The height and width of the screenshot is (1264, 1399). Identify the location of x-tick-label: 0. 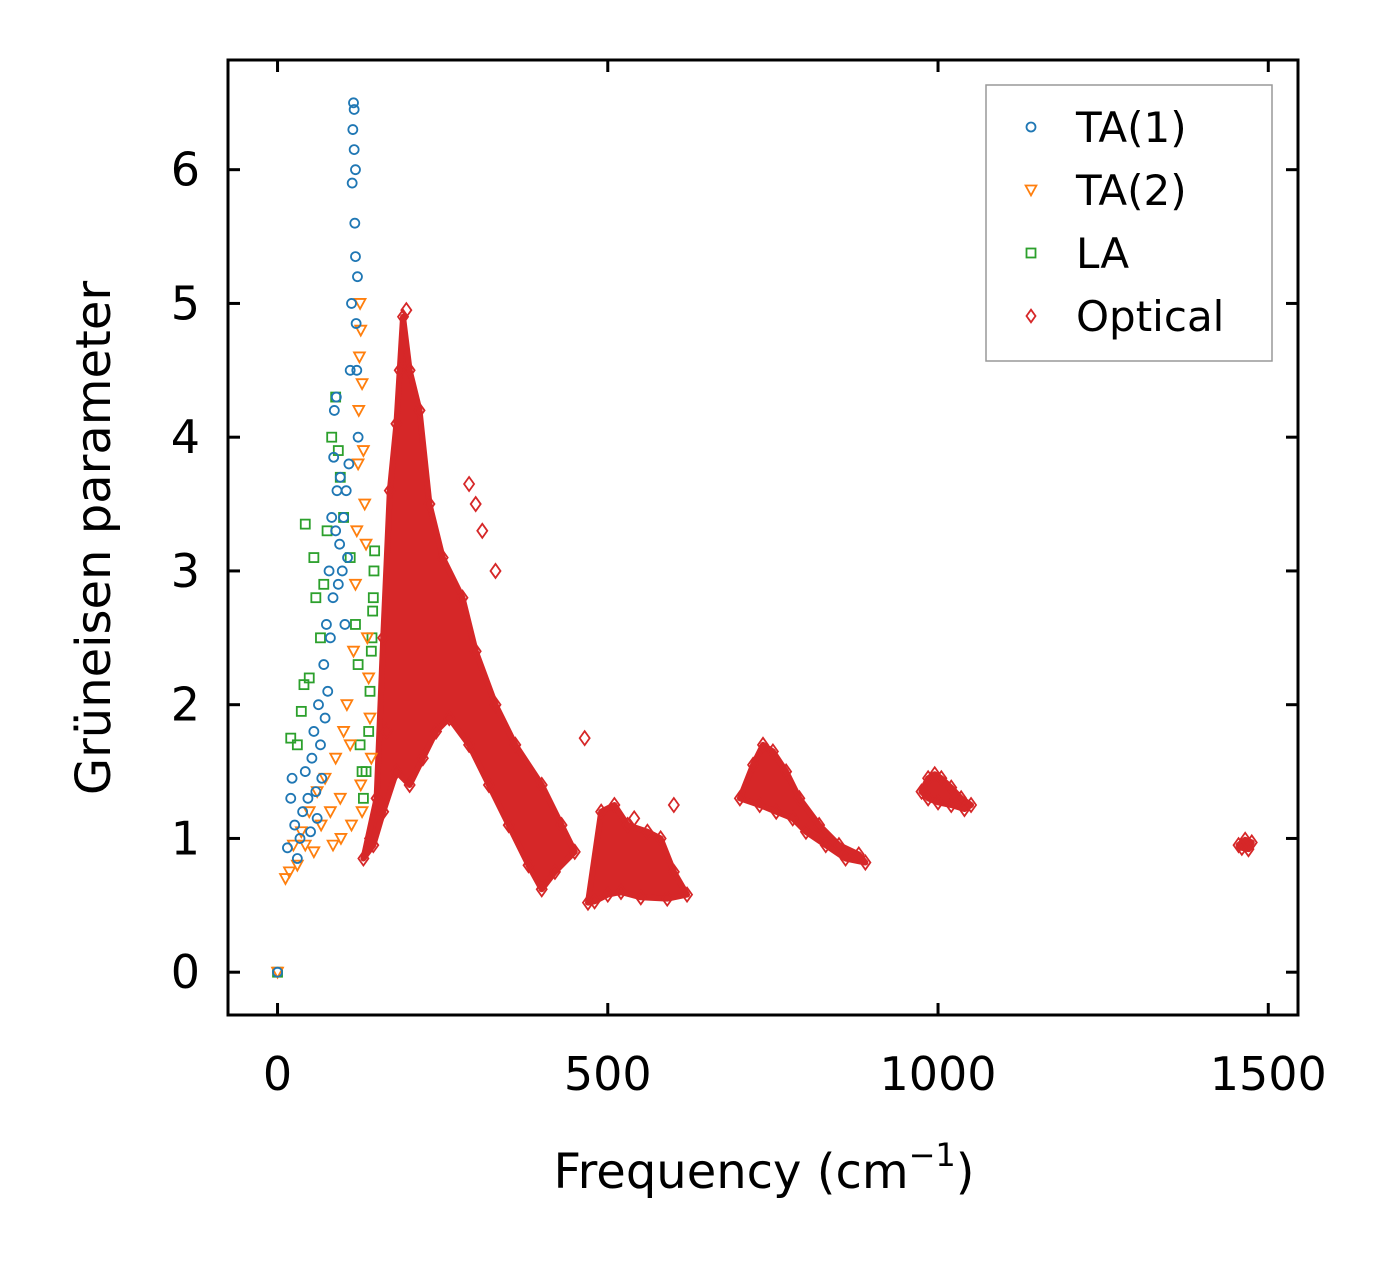
(277, 1074).